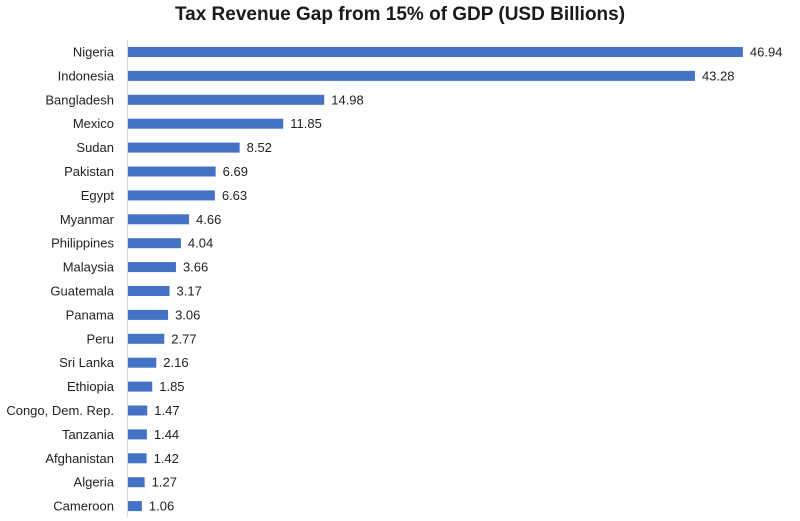 The image size is (800, 521). Describe the element at coordinates (82, 291) in the screenshot. I see `category-label: Guatemala` at that location.